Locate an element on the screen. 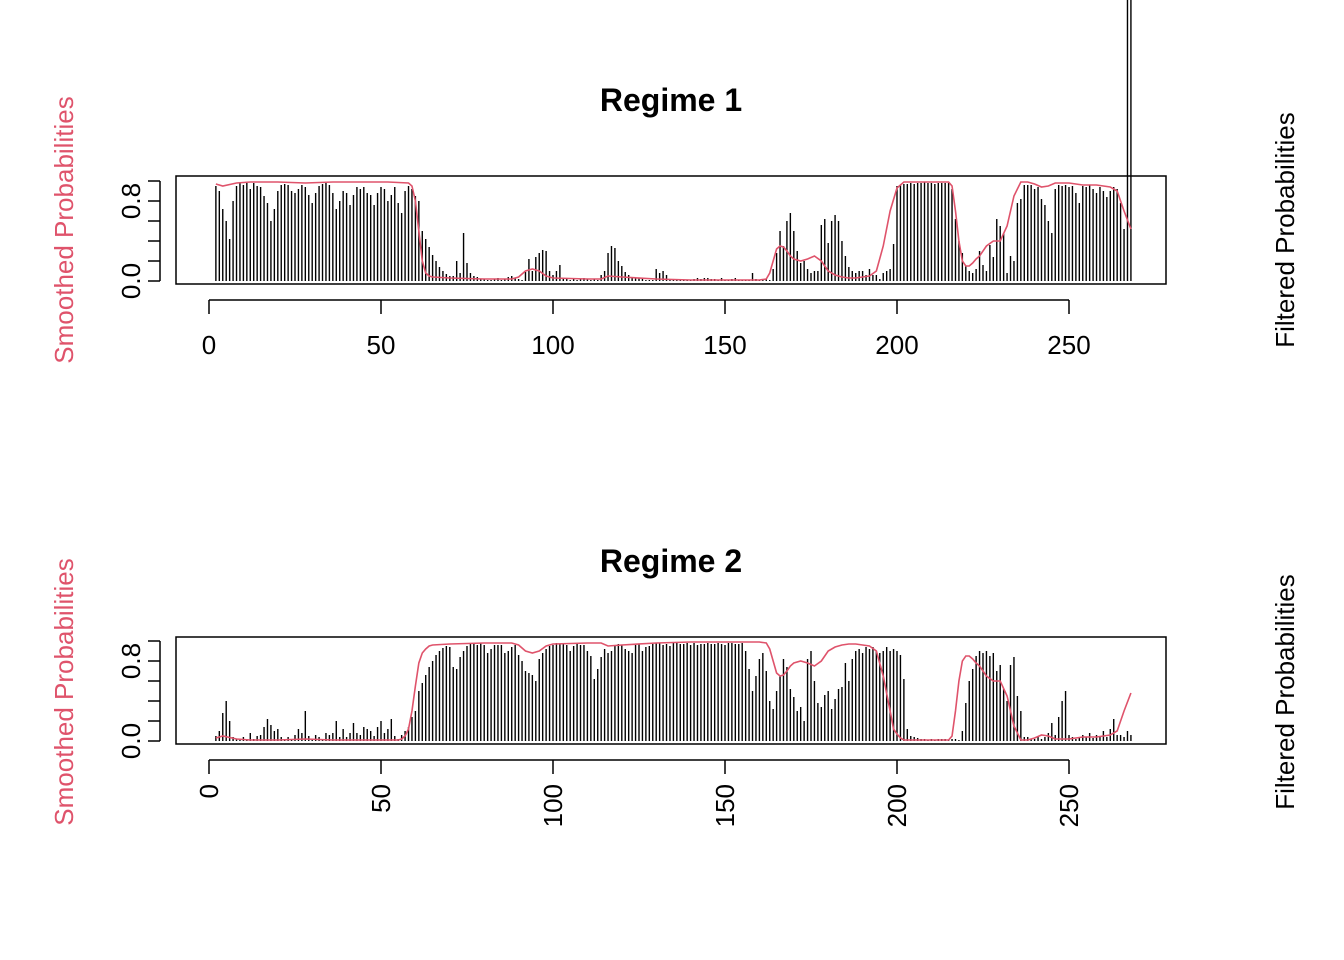 The height and width of the screenshot is (960, 1344). regime-2-title: Regime 2 is located at coordinates (671, 561).